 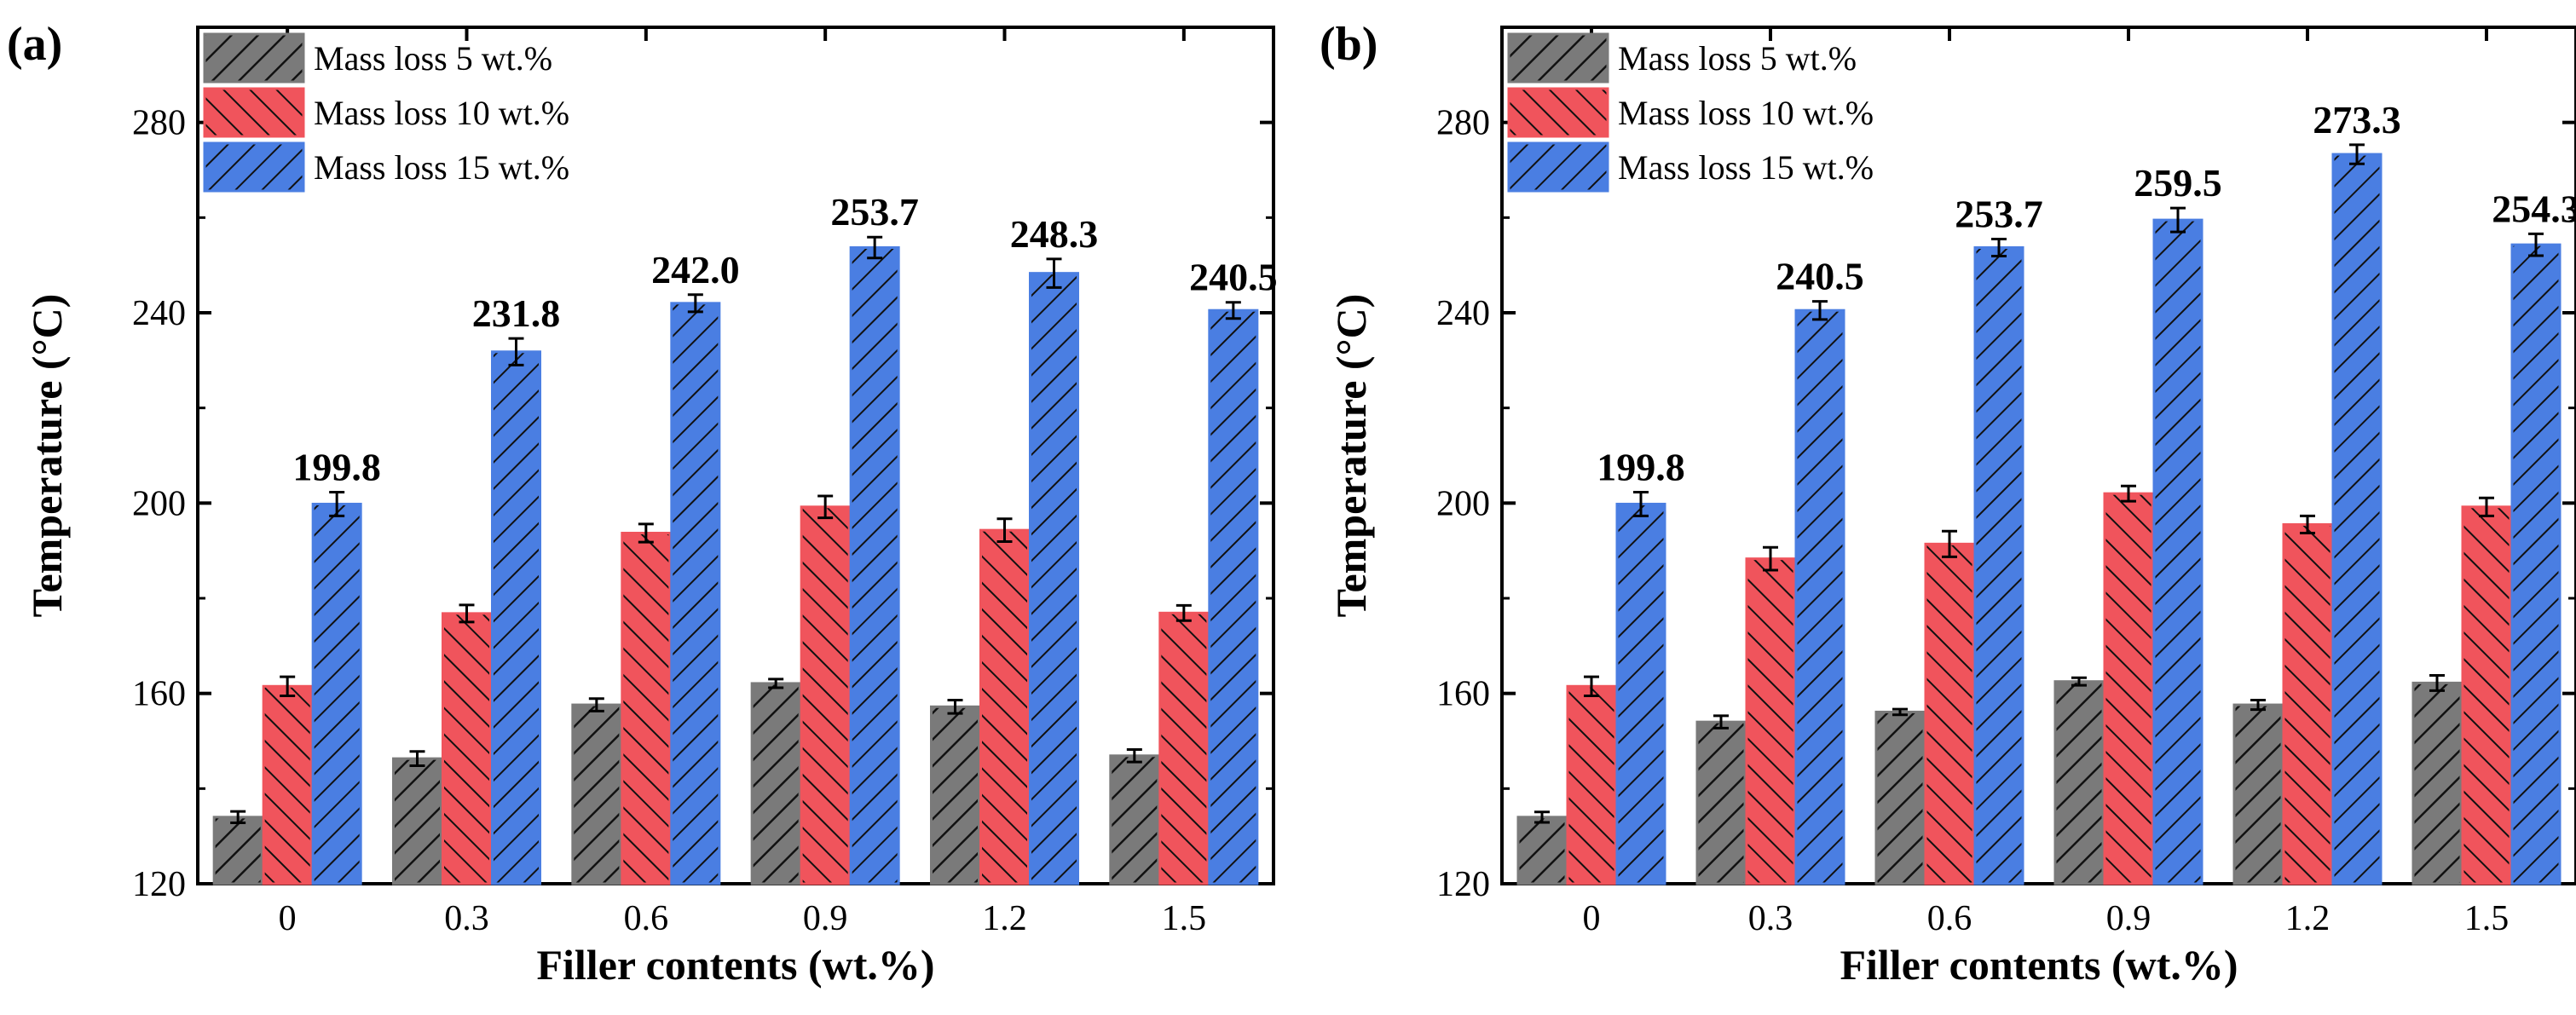 I want to click on data-label: 248.3, so click(x=1054, y=234).